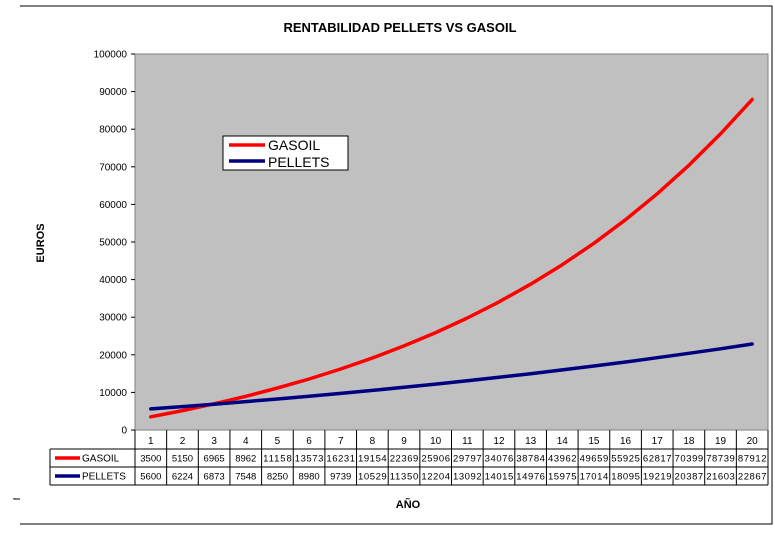 This screenshot has width=775, height=535. Describe the element at coordinates (689, 477) in the screenshot. I see `table-cell-value: 20387` at that location.